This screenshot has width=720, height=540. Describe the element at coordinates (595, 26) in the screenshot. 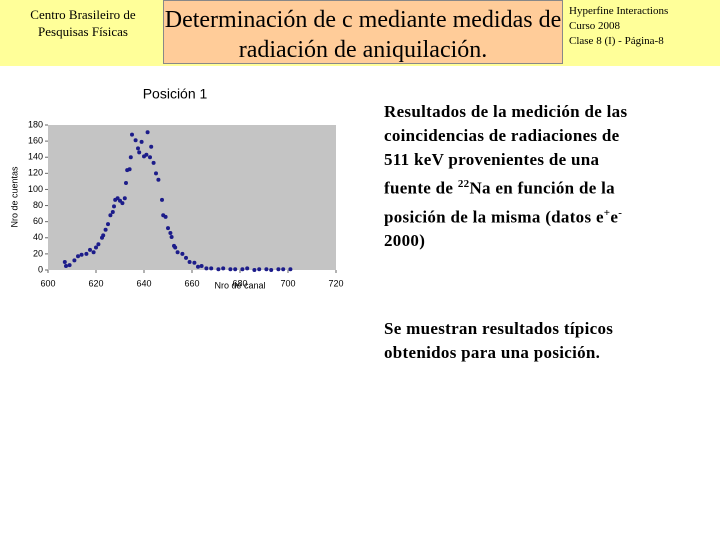

I see `course-line: Curso 2008` at that location.